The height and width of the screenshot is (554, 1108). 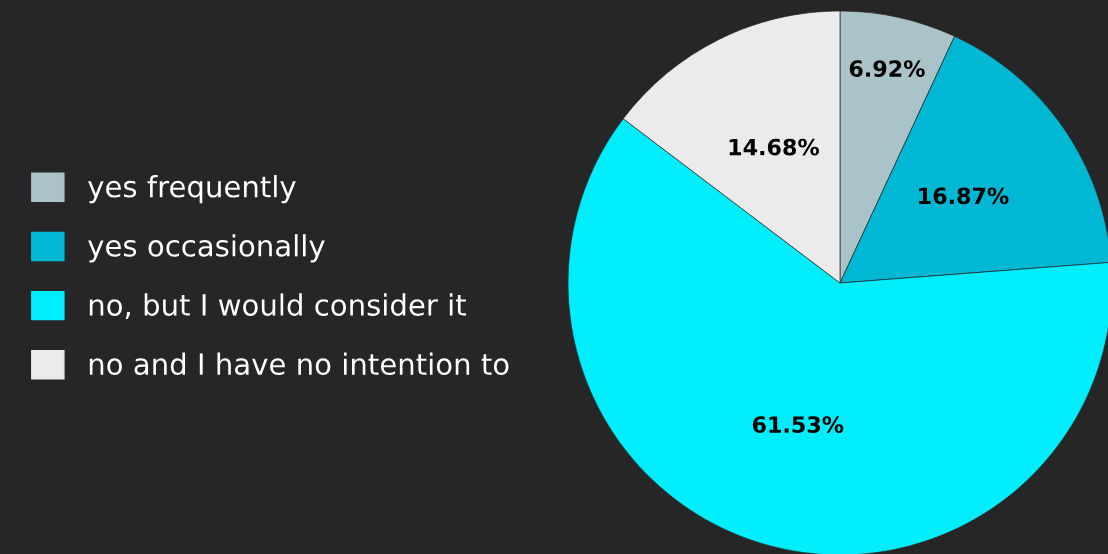 I want to click on legend-label: no and I have no intention to, so click(x=299, y=364).